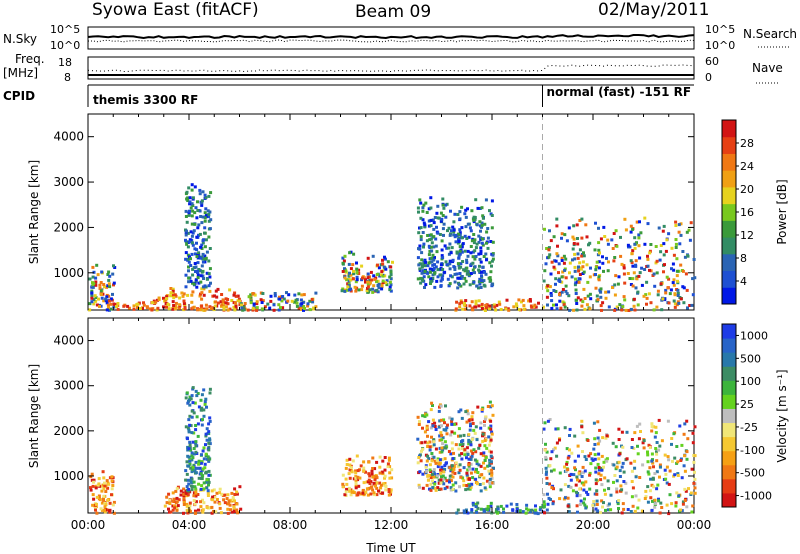  Describe the element at coordinates (68, 386) in the screenshot. I see `y-tick-label: 3000` at that location.